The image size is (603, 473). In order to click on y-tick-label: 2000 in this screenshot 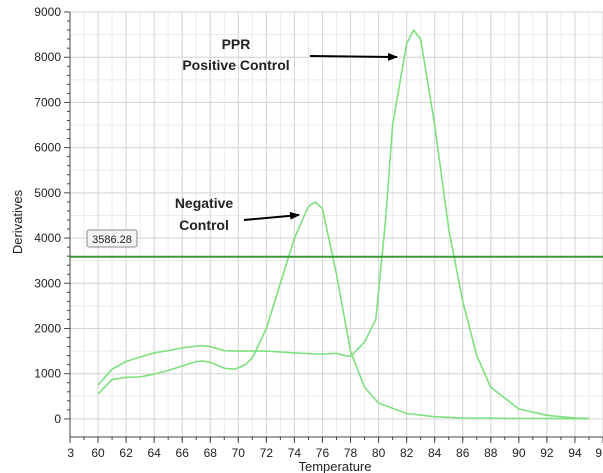, I will do `click(47, 328)`.